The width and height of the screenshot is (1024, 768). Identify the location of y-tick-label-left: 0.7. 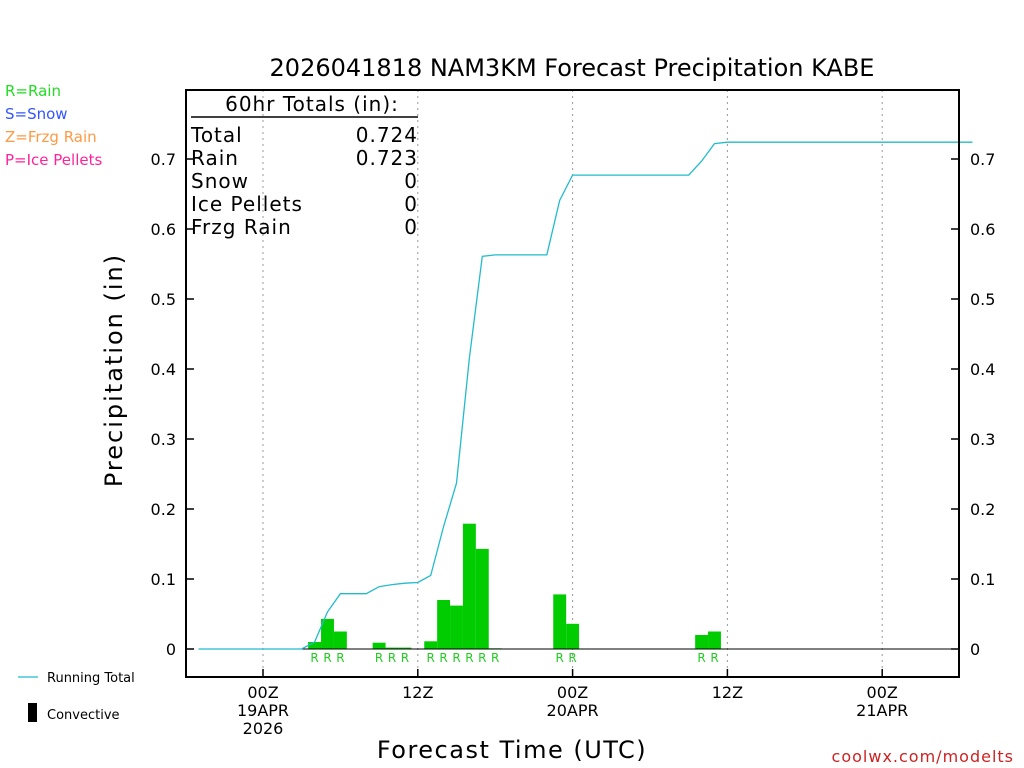
(163, 159).